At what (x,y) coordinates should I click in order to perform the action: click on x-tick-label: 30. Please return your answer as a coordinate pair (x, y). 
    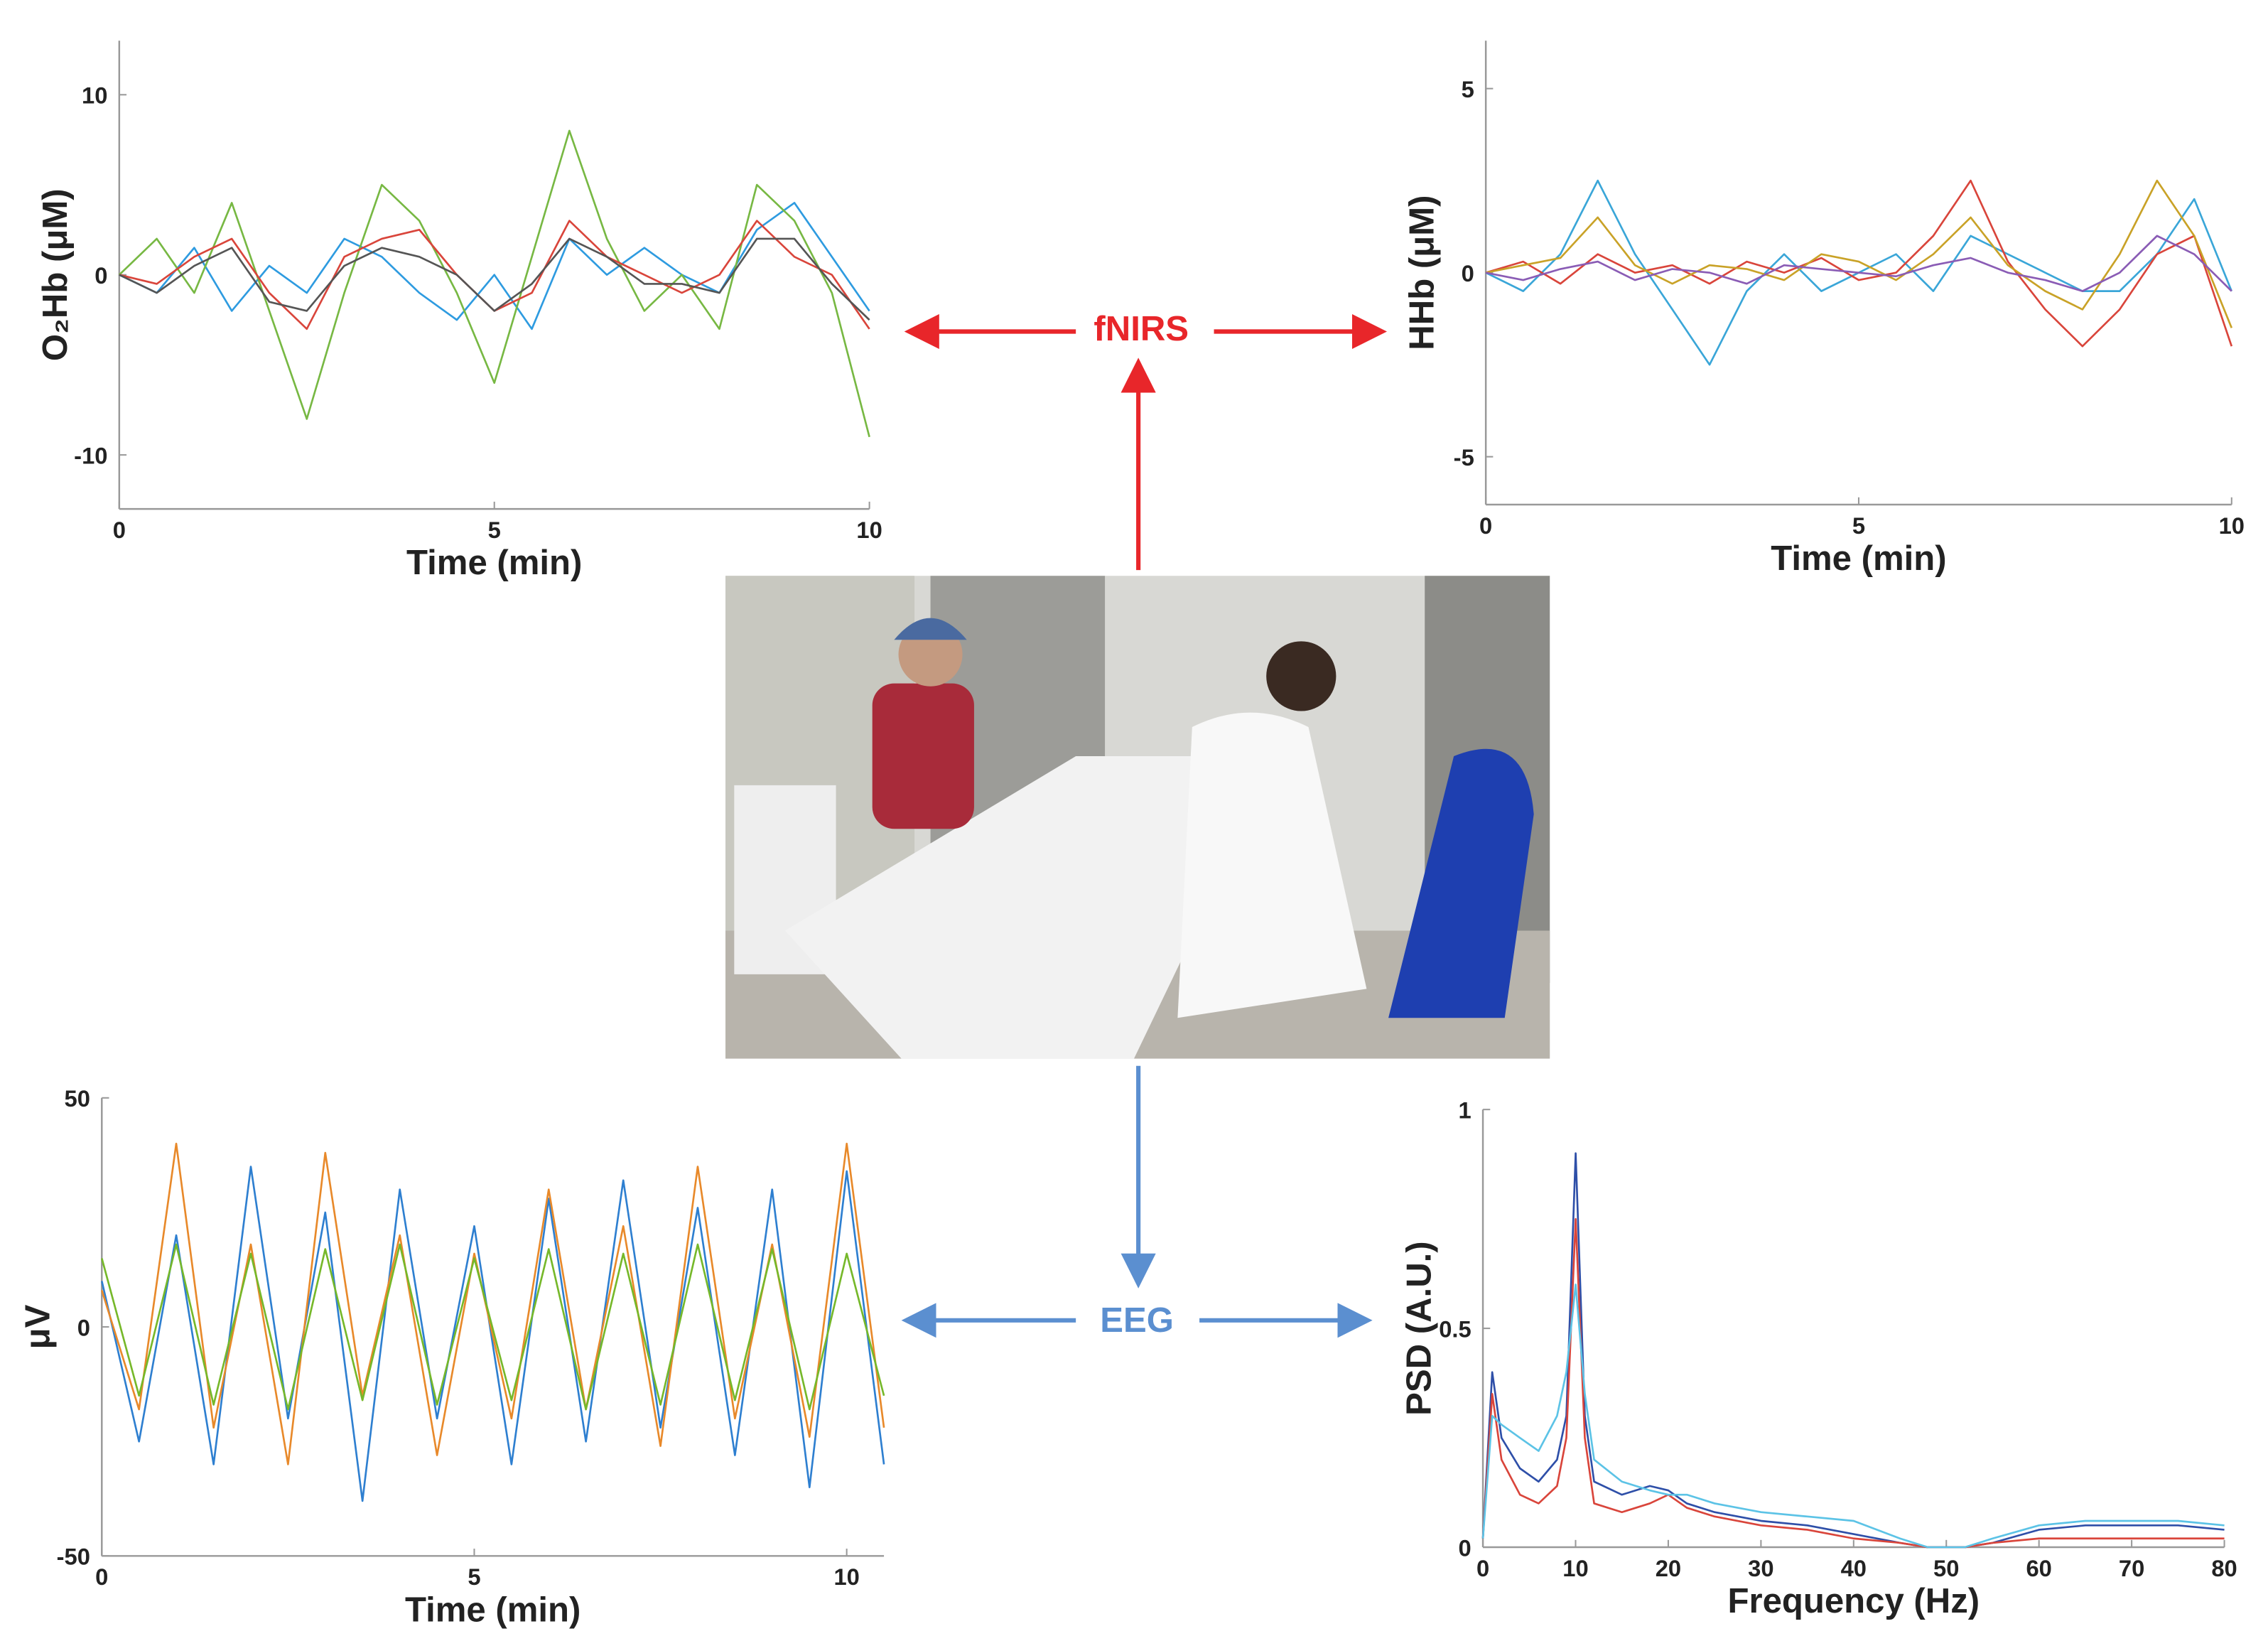
    Looking at the image, I should click on (1760, 1568).